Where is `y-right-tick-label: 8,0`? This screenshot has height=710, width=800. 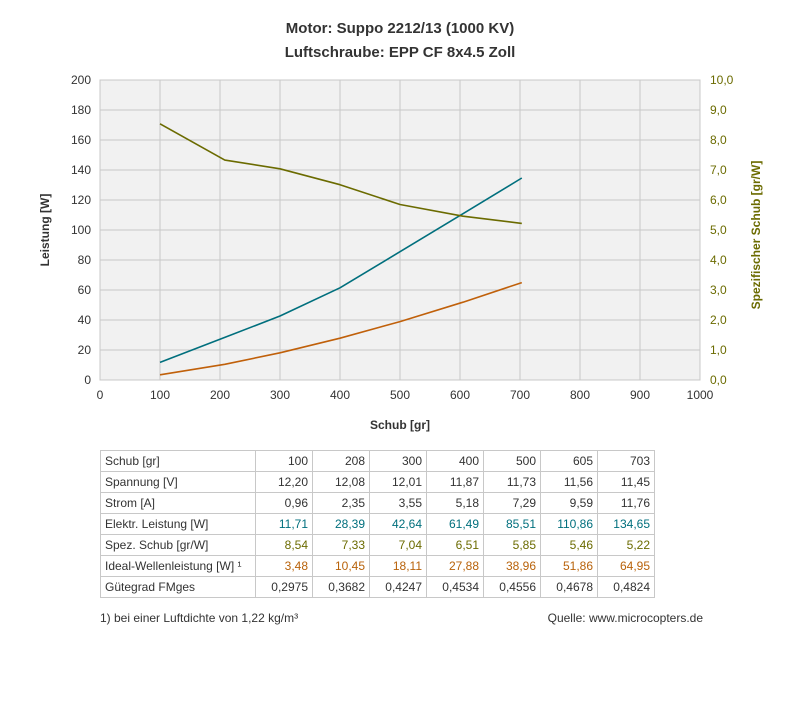 y-right-tick-label: 8,0 is located at coordinates (718, 140).